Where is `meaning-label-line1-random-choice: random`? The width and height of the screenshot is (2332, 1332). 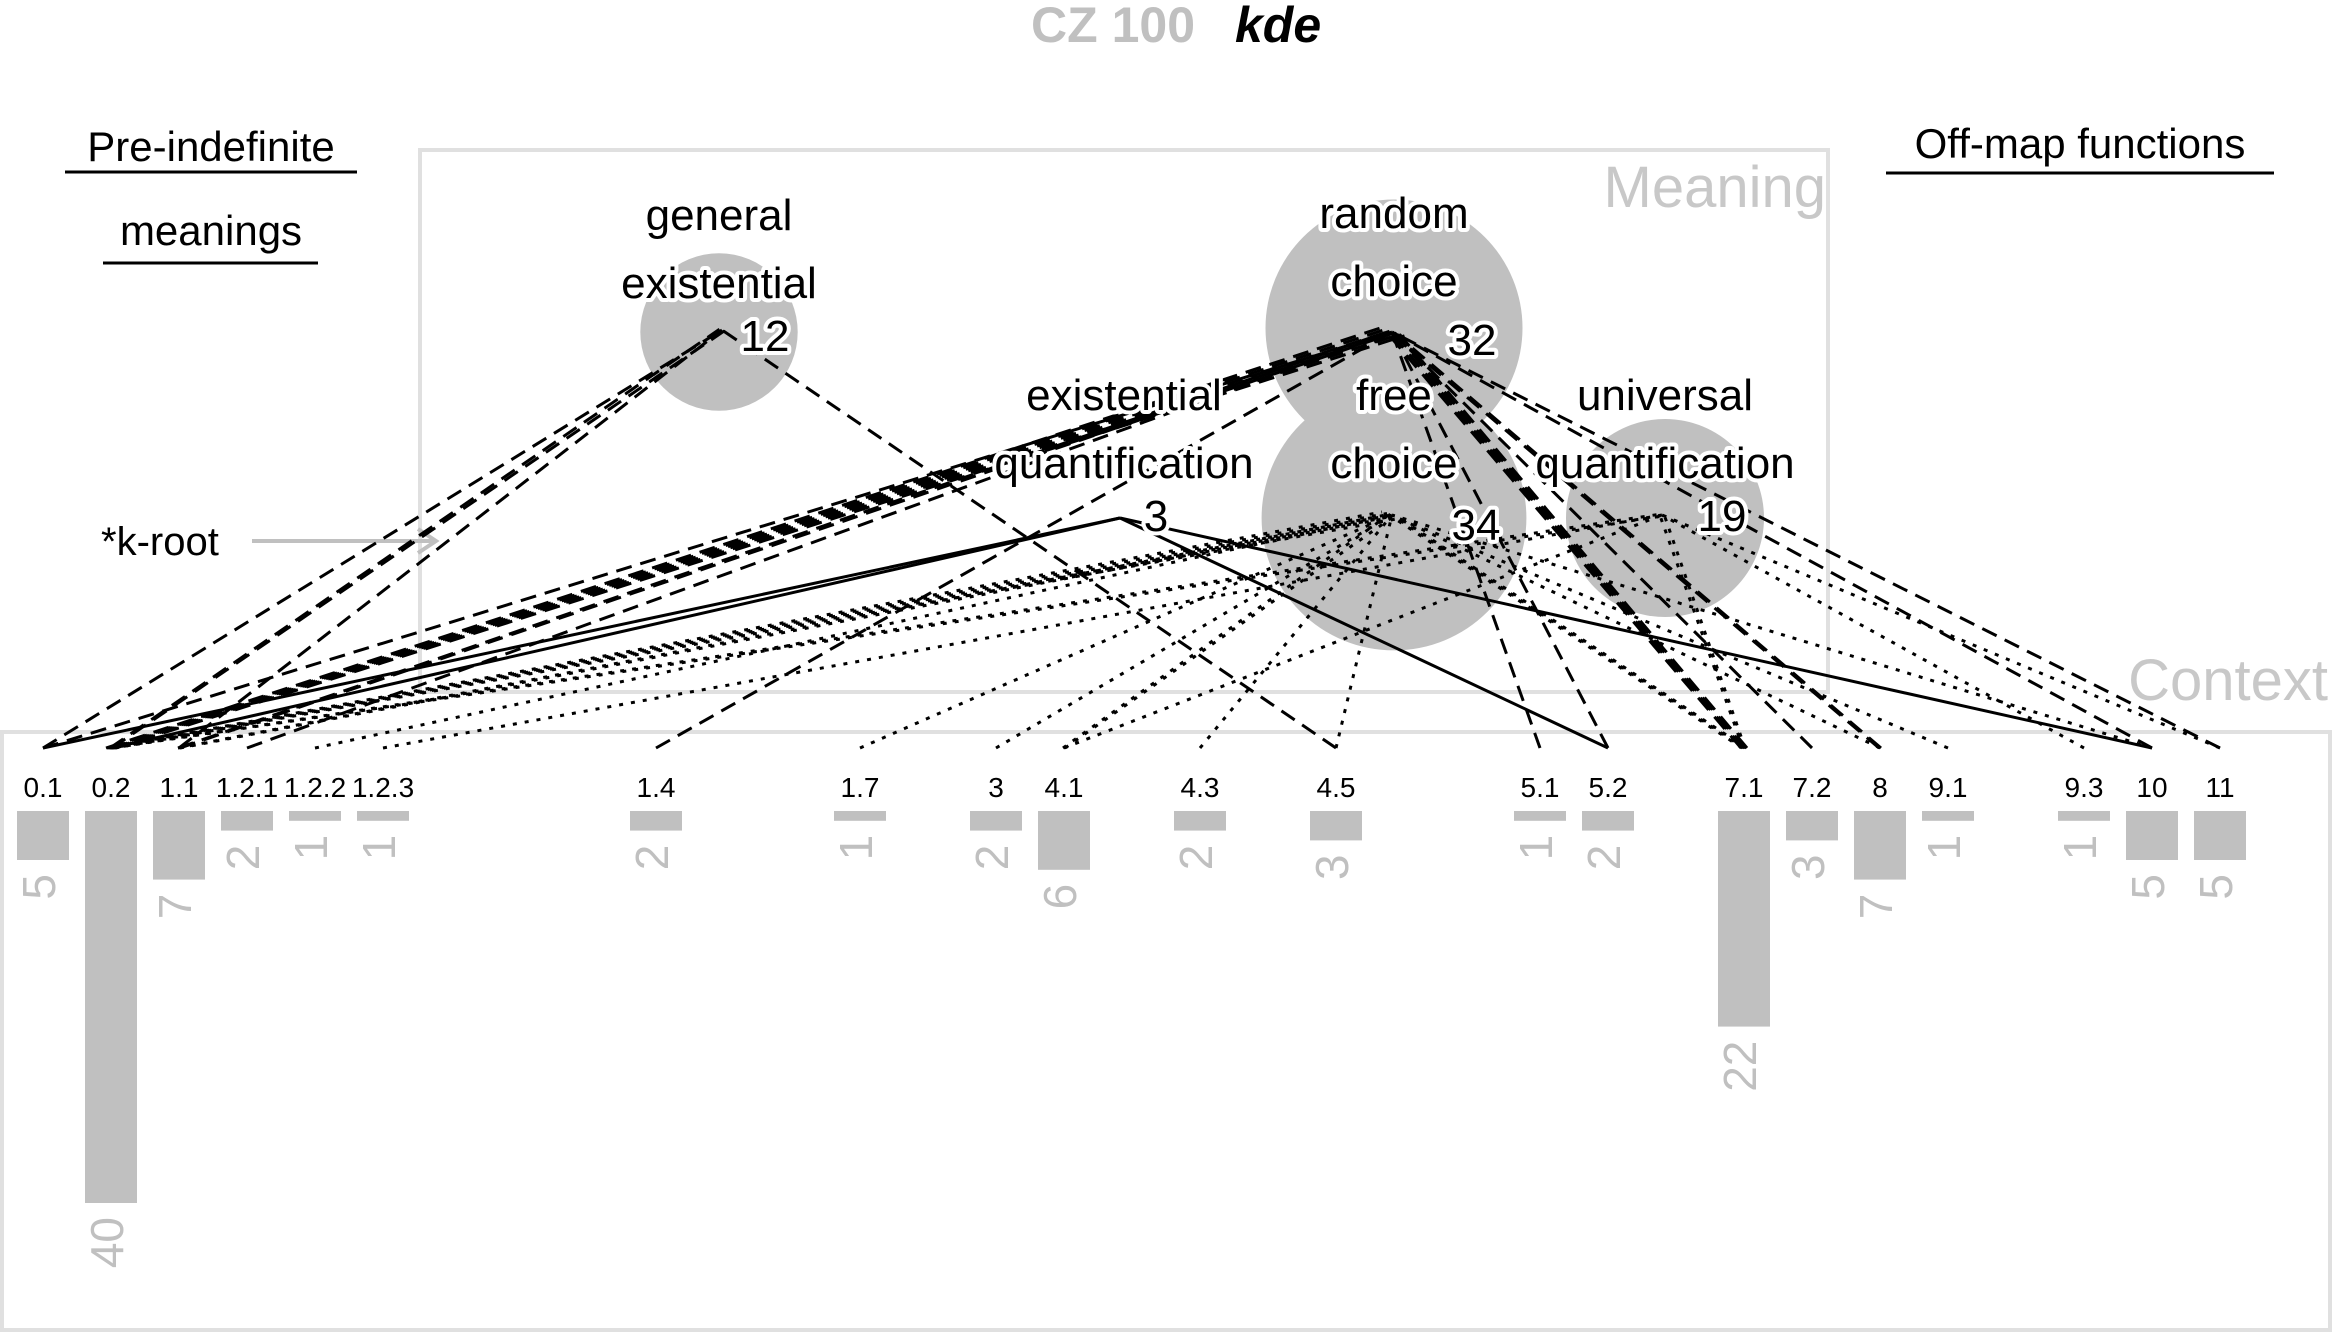
meaning-label-line1-random-choice: random is located at coordinates (1393, 213).